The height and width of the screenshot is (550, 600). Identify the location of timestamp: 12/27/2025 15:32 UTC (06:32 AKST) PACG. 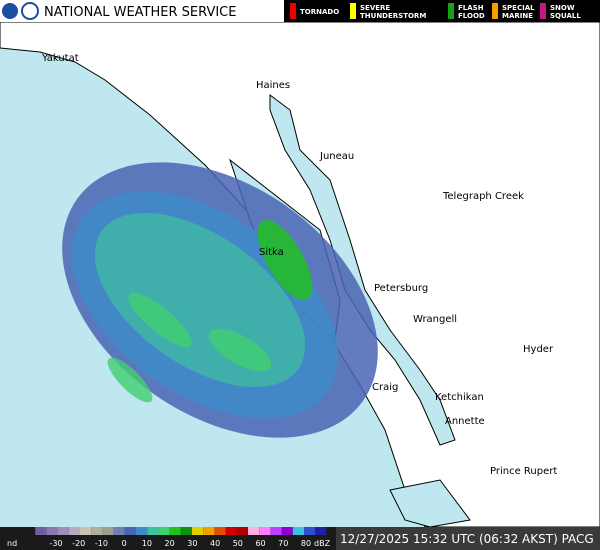
(467, 539).